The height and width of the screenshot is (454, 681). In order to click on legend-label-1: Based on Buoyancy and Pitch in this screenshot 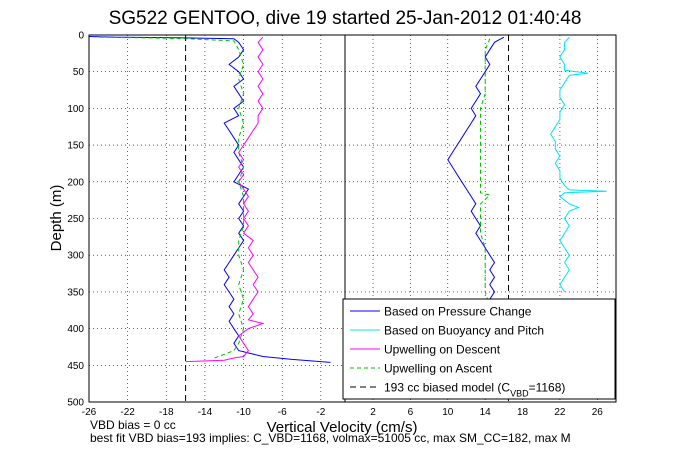, I will do `click(464, 331)`.